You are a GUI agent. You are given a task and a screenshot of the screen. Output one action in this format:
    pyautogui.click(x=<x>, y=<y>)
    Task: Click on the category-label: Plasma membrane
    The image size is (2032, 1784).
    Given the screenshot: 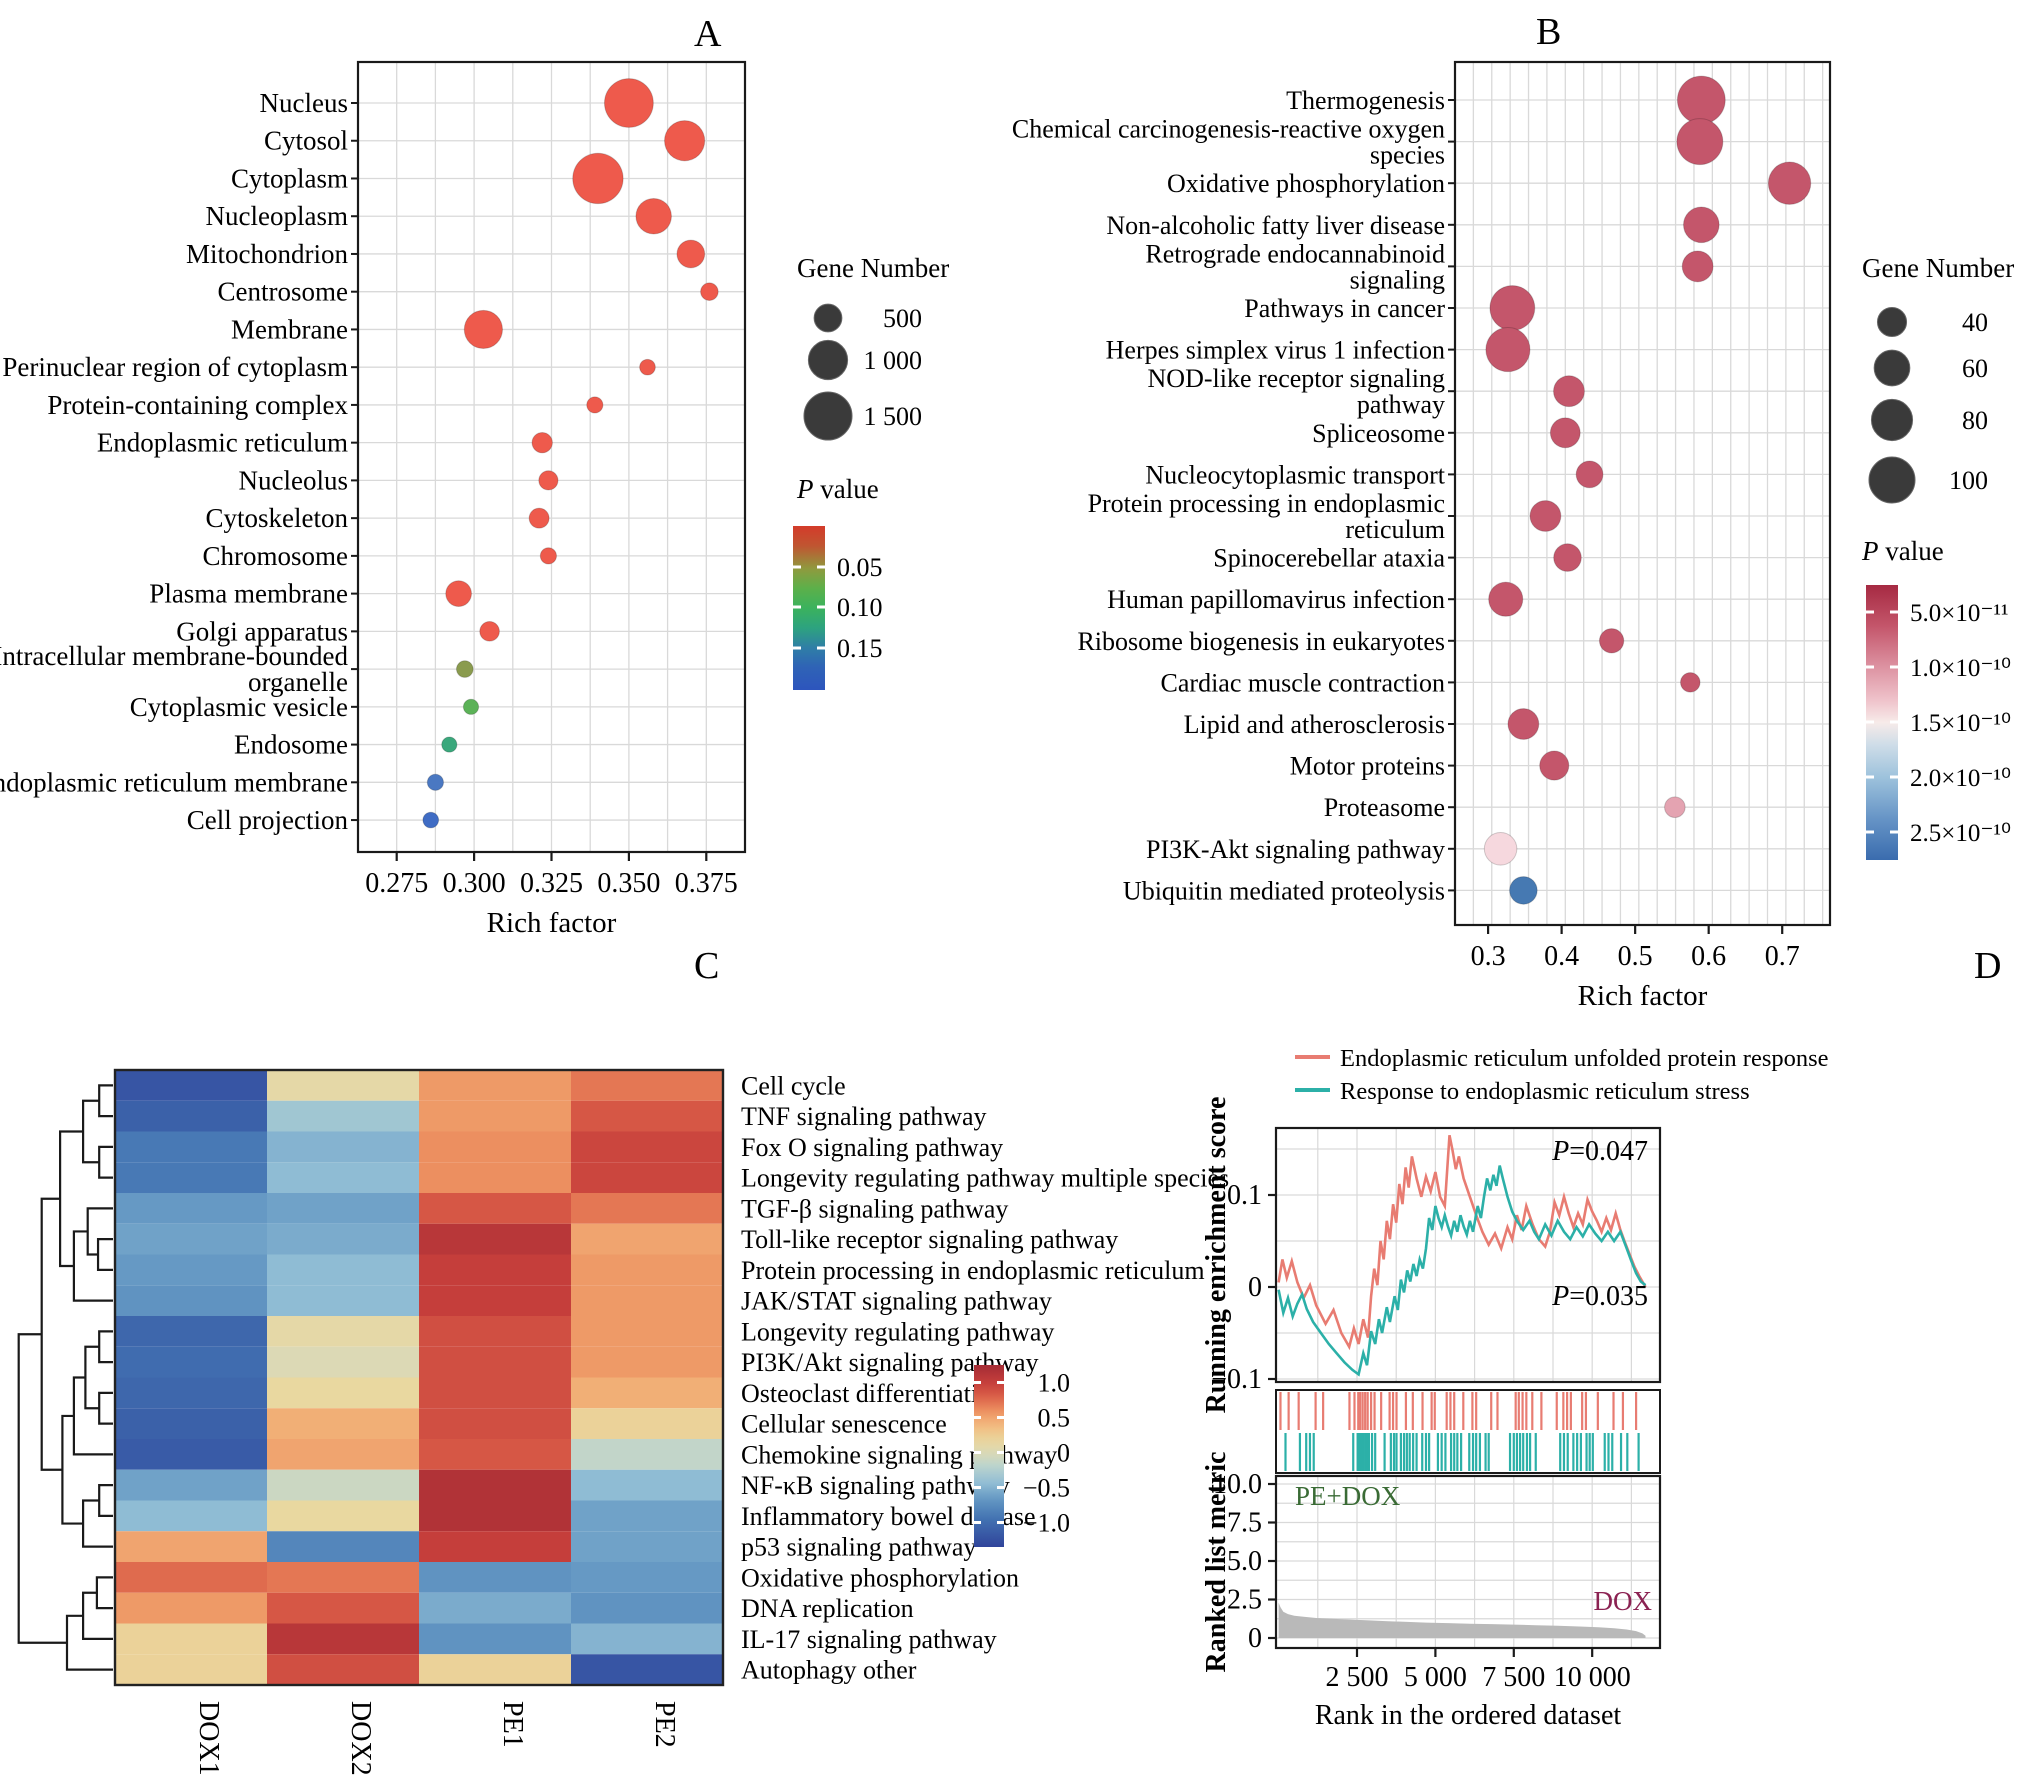 What is the action you would take?
    pyautogui.click(x=248, y=594)
    